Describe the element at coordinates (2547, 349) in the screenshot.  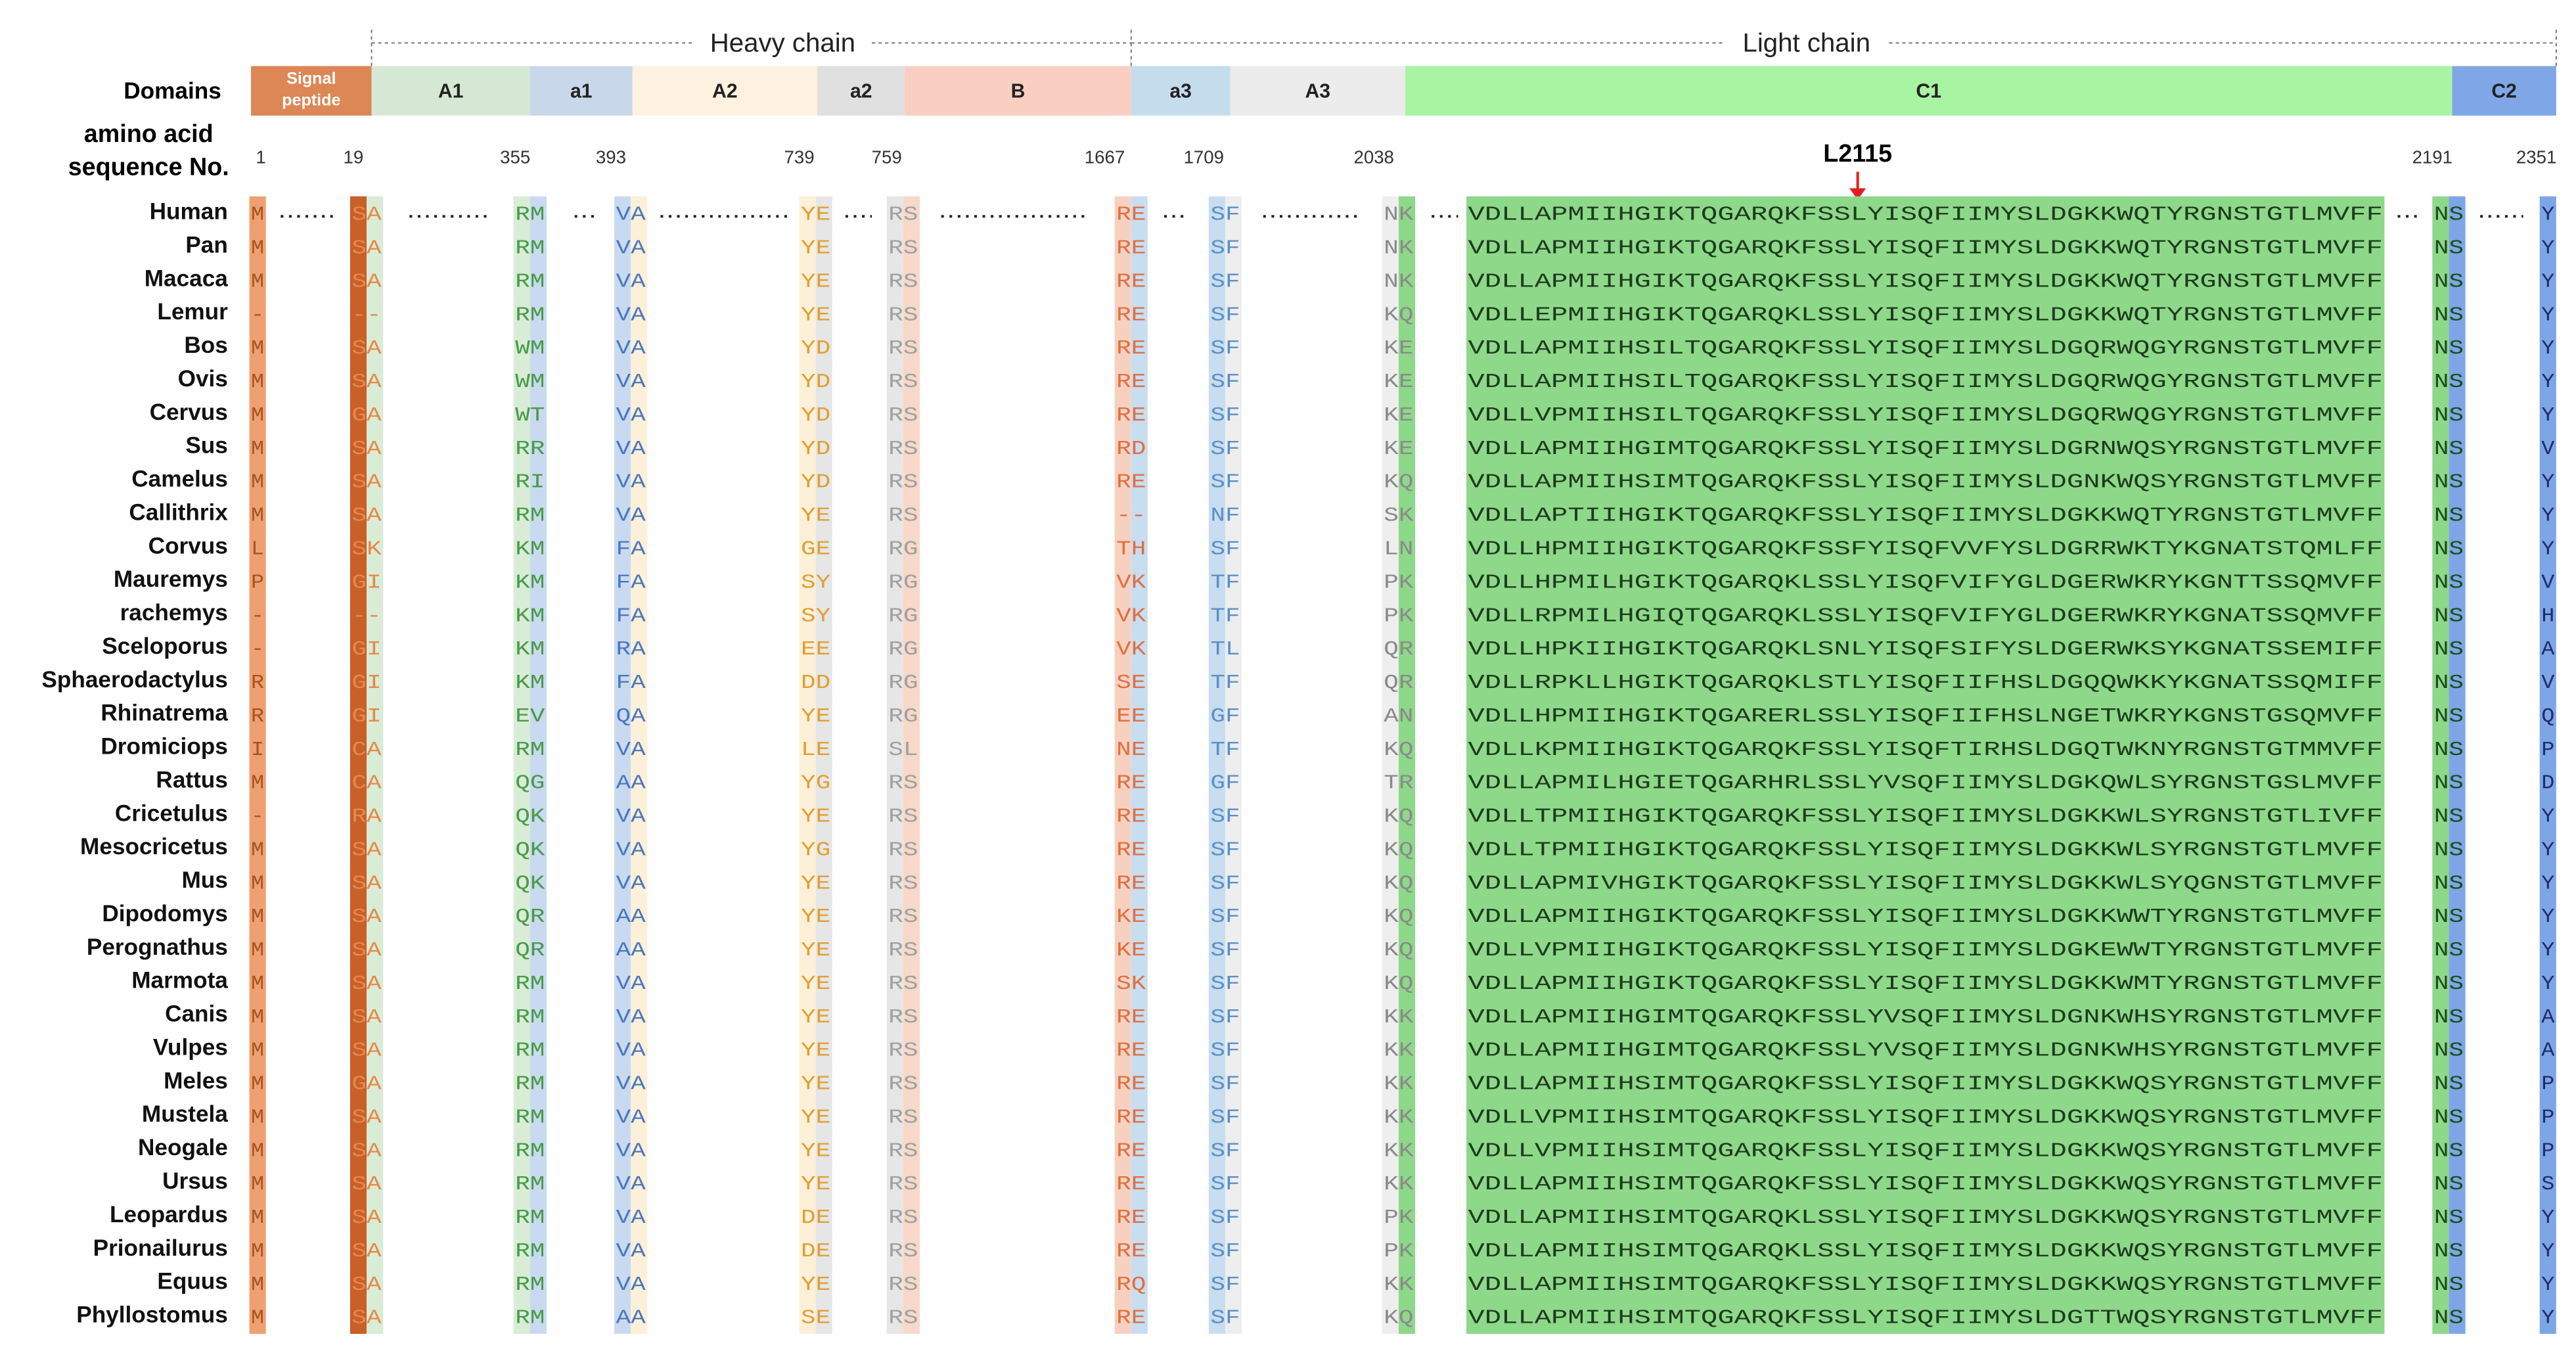
I see `residue: Y` at that location.